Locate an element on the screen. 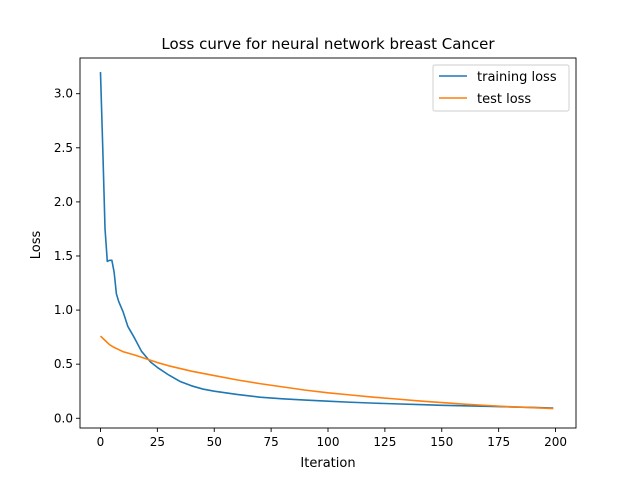 This screenshot has width=640, height=480. x-tick-label: 75 is located at coordinates (270, 442).